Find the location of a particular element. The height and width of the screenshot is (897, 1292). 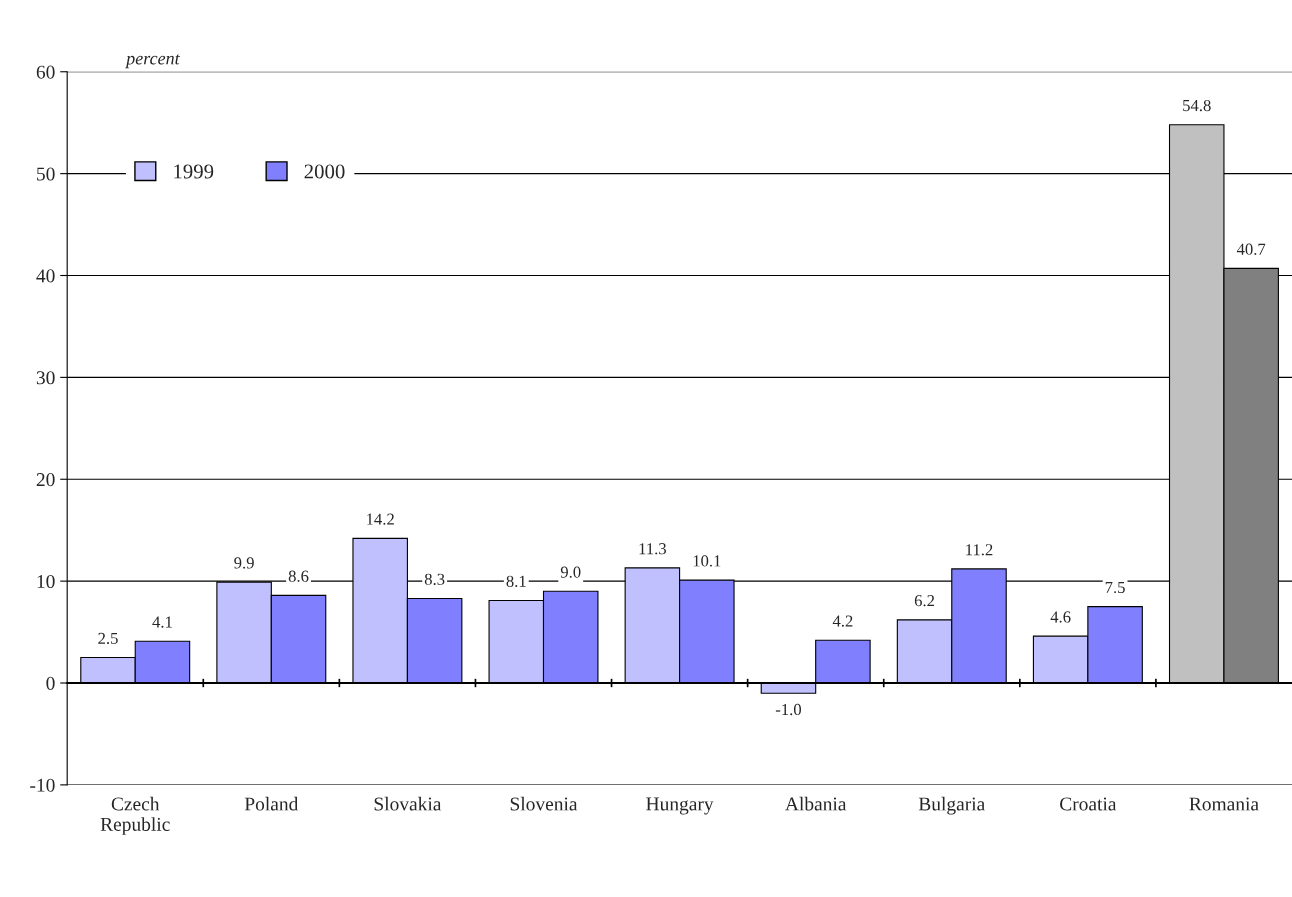

data-label: 4.1 is located at coordinates (162, 622).